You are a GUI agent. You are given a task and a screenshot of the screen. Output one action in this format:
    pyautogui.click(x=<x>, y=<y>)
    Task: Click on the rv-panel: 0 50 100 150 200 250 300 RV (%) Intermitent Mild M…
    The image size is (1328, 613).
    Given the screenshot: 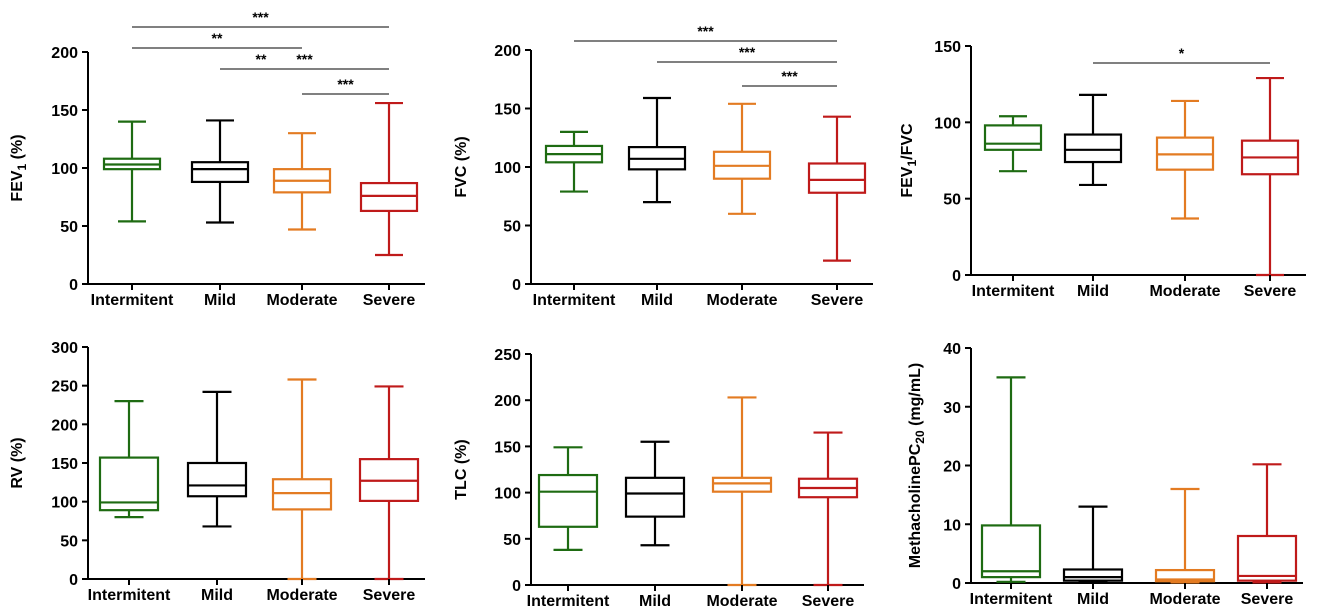 What is the action you would take?
    pyautogui.click(x=217, y=472)
    